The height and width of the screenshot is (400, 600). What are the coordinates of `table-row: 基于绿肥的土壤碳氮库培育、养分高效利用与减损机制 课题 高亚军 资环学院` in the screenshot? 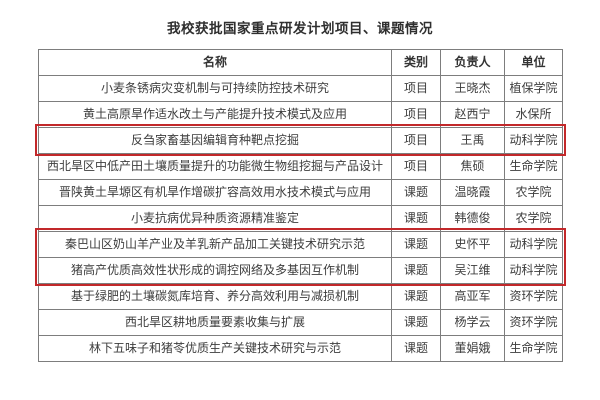 It's located at (300, 296).